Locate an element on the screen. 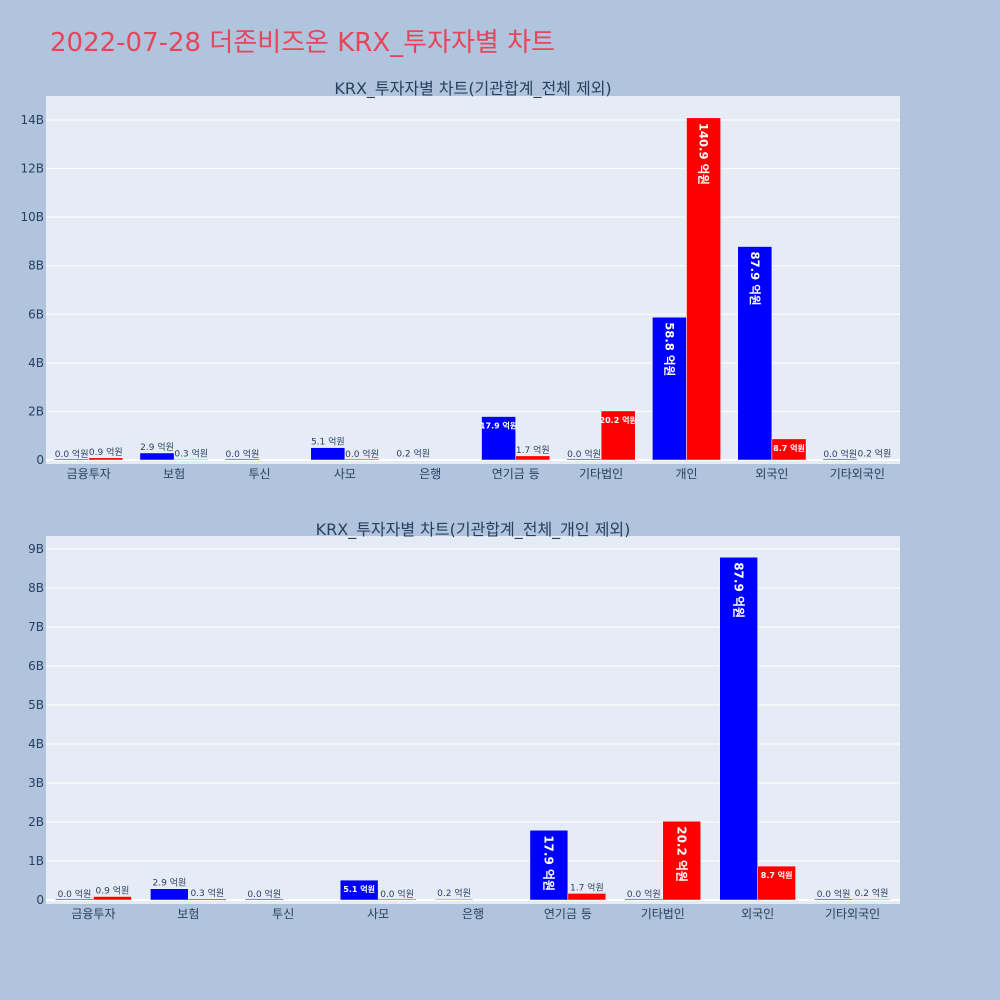 Image resolution: width=1000 pixels, height=1000 pixels. data-label: 1.7 억원 is located at coordinates (533, 450).